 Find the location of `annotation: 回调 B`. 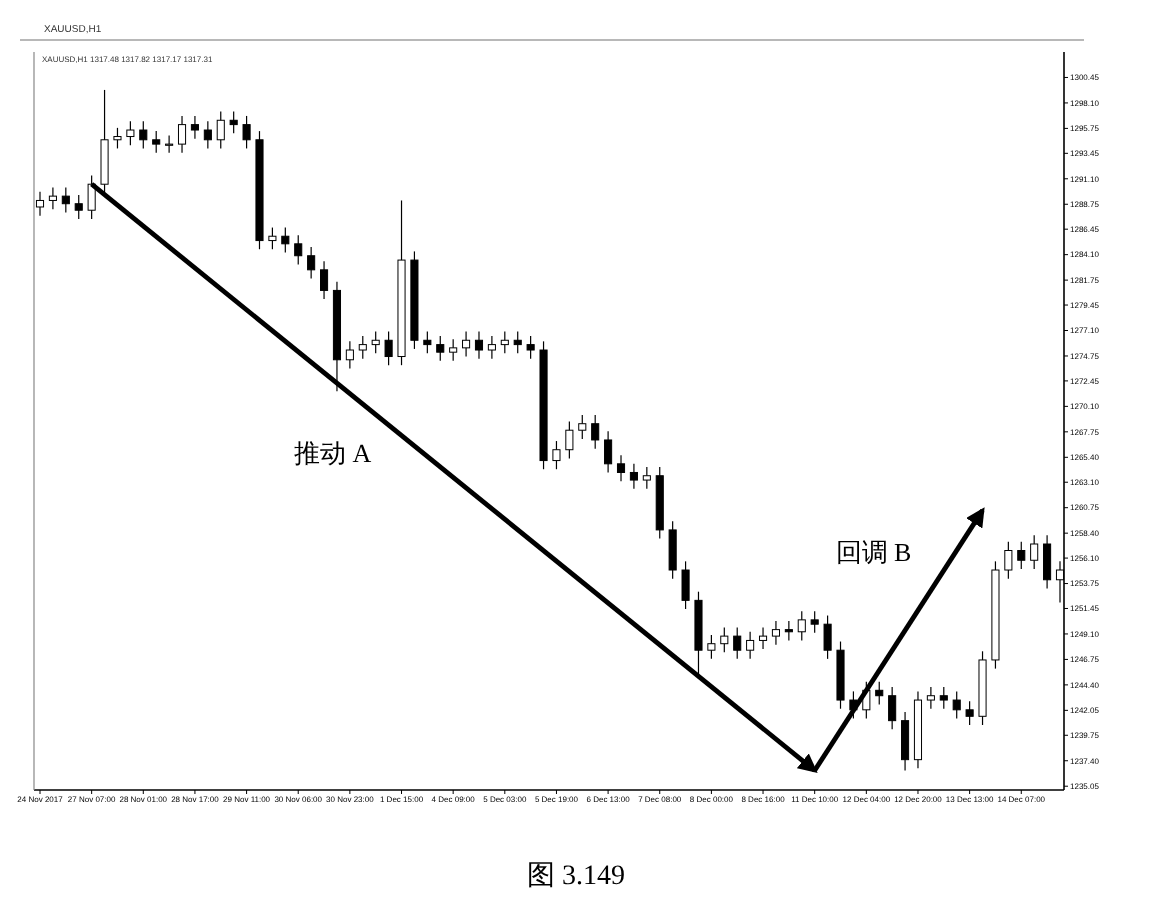

annotation: 回调 B is located at coordinates (874, 552).